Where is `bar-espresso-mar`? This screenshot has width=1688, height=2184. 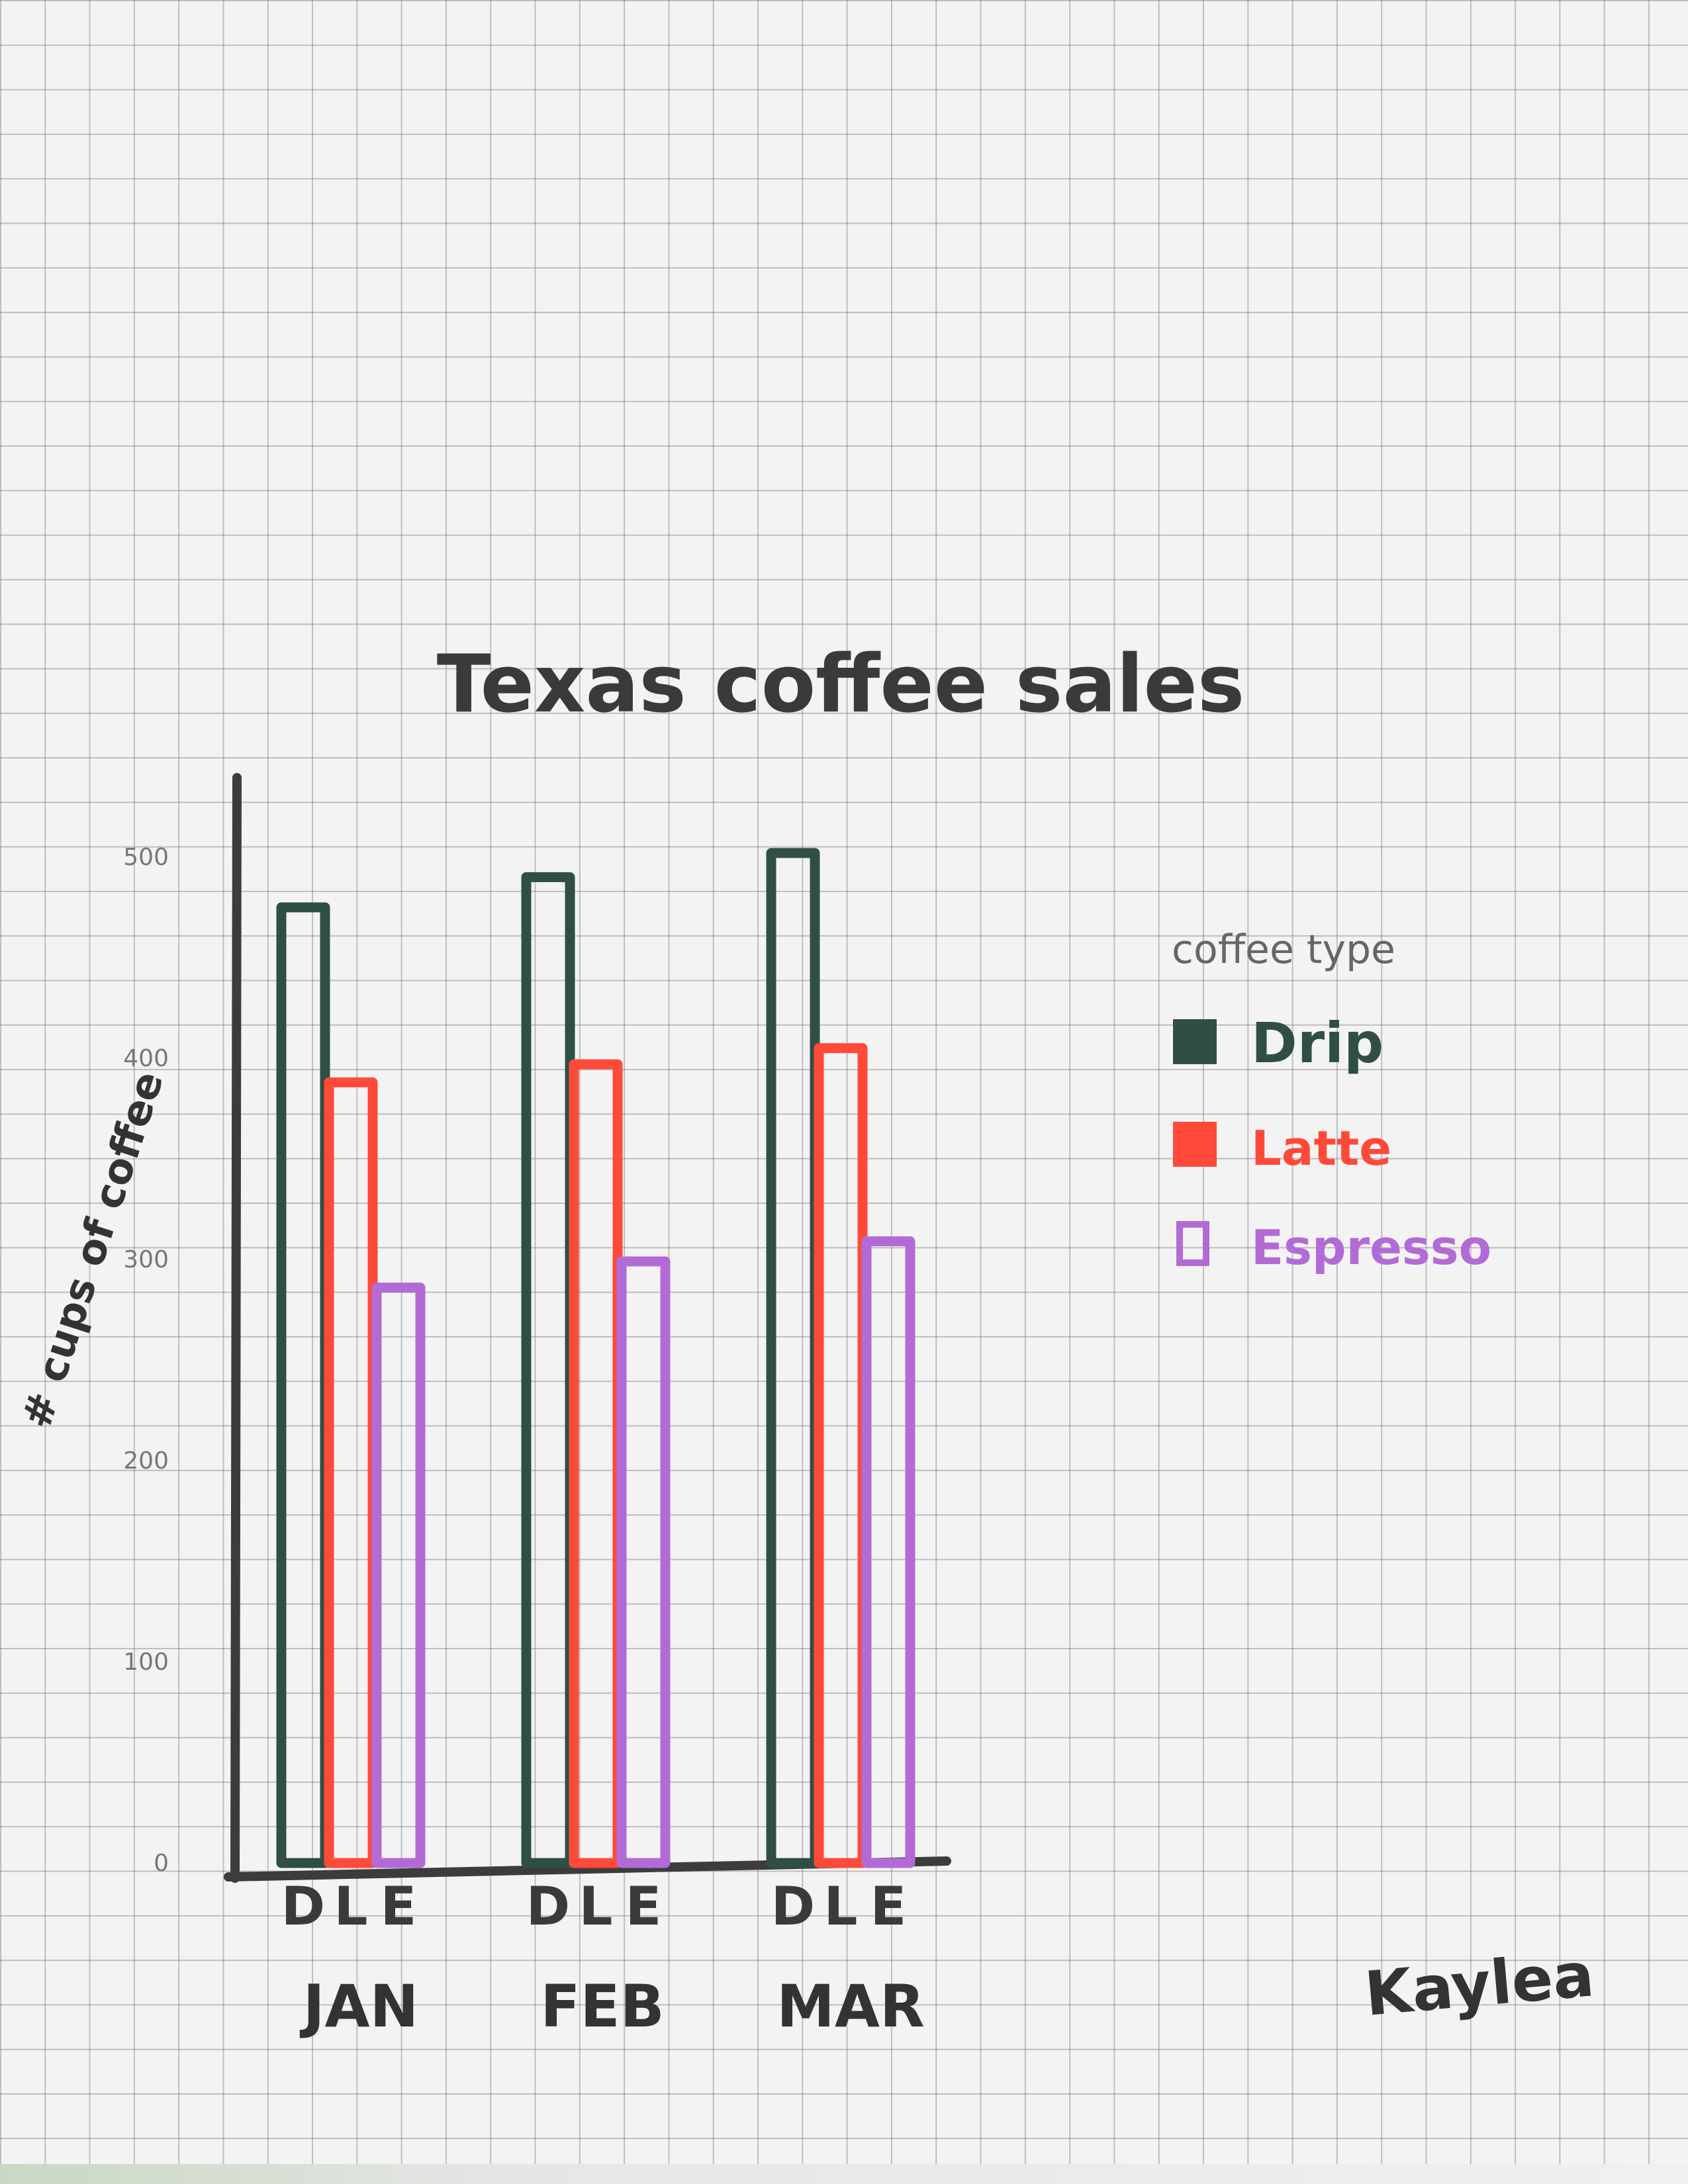
bar-espresso-mar is located at coordinates (888, 1552).